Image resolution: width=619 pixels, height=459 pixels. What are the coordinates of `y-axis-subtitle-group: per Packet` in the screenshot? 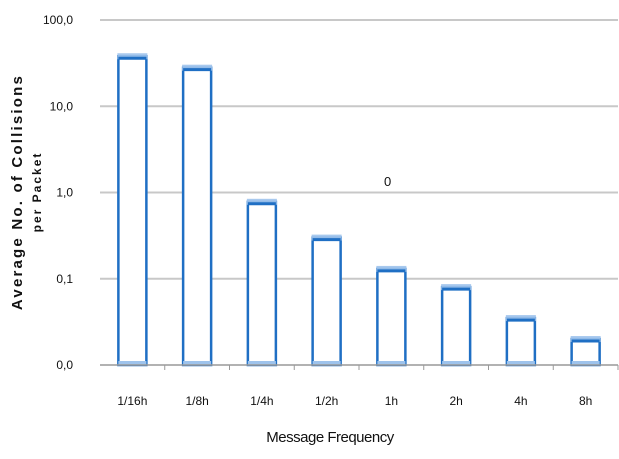 It's located at (37, 192).